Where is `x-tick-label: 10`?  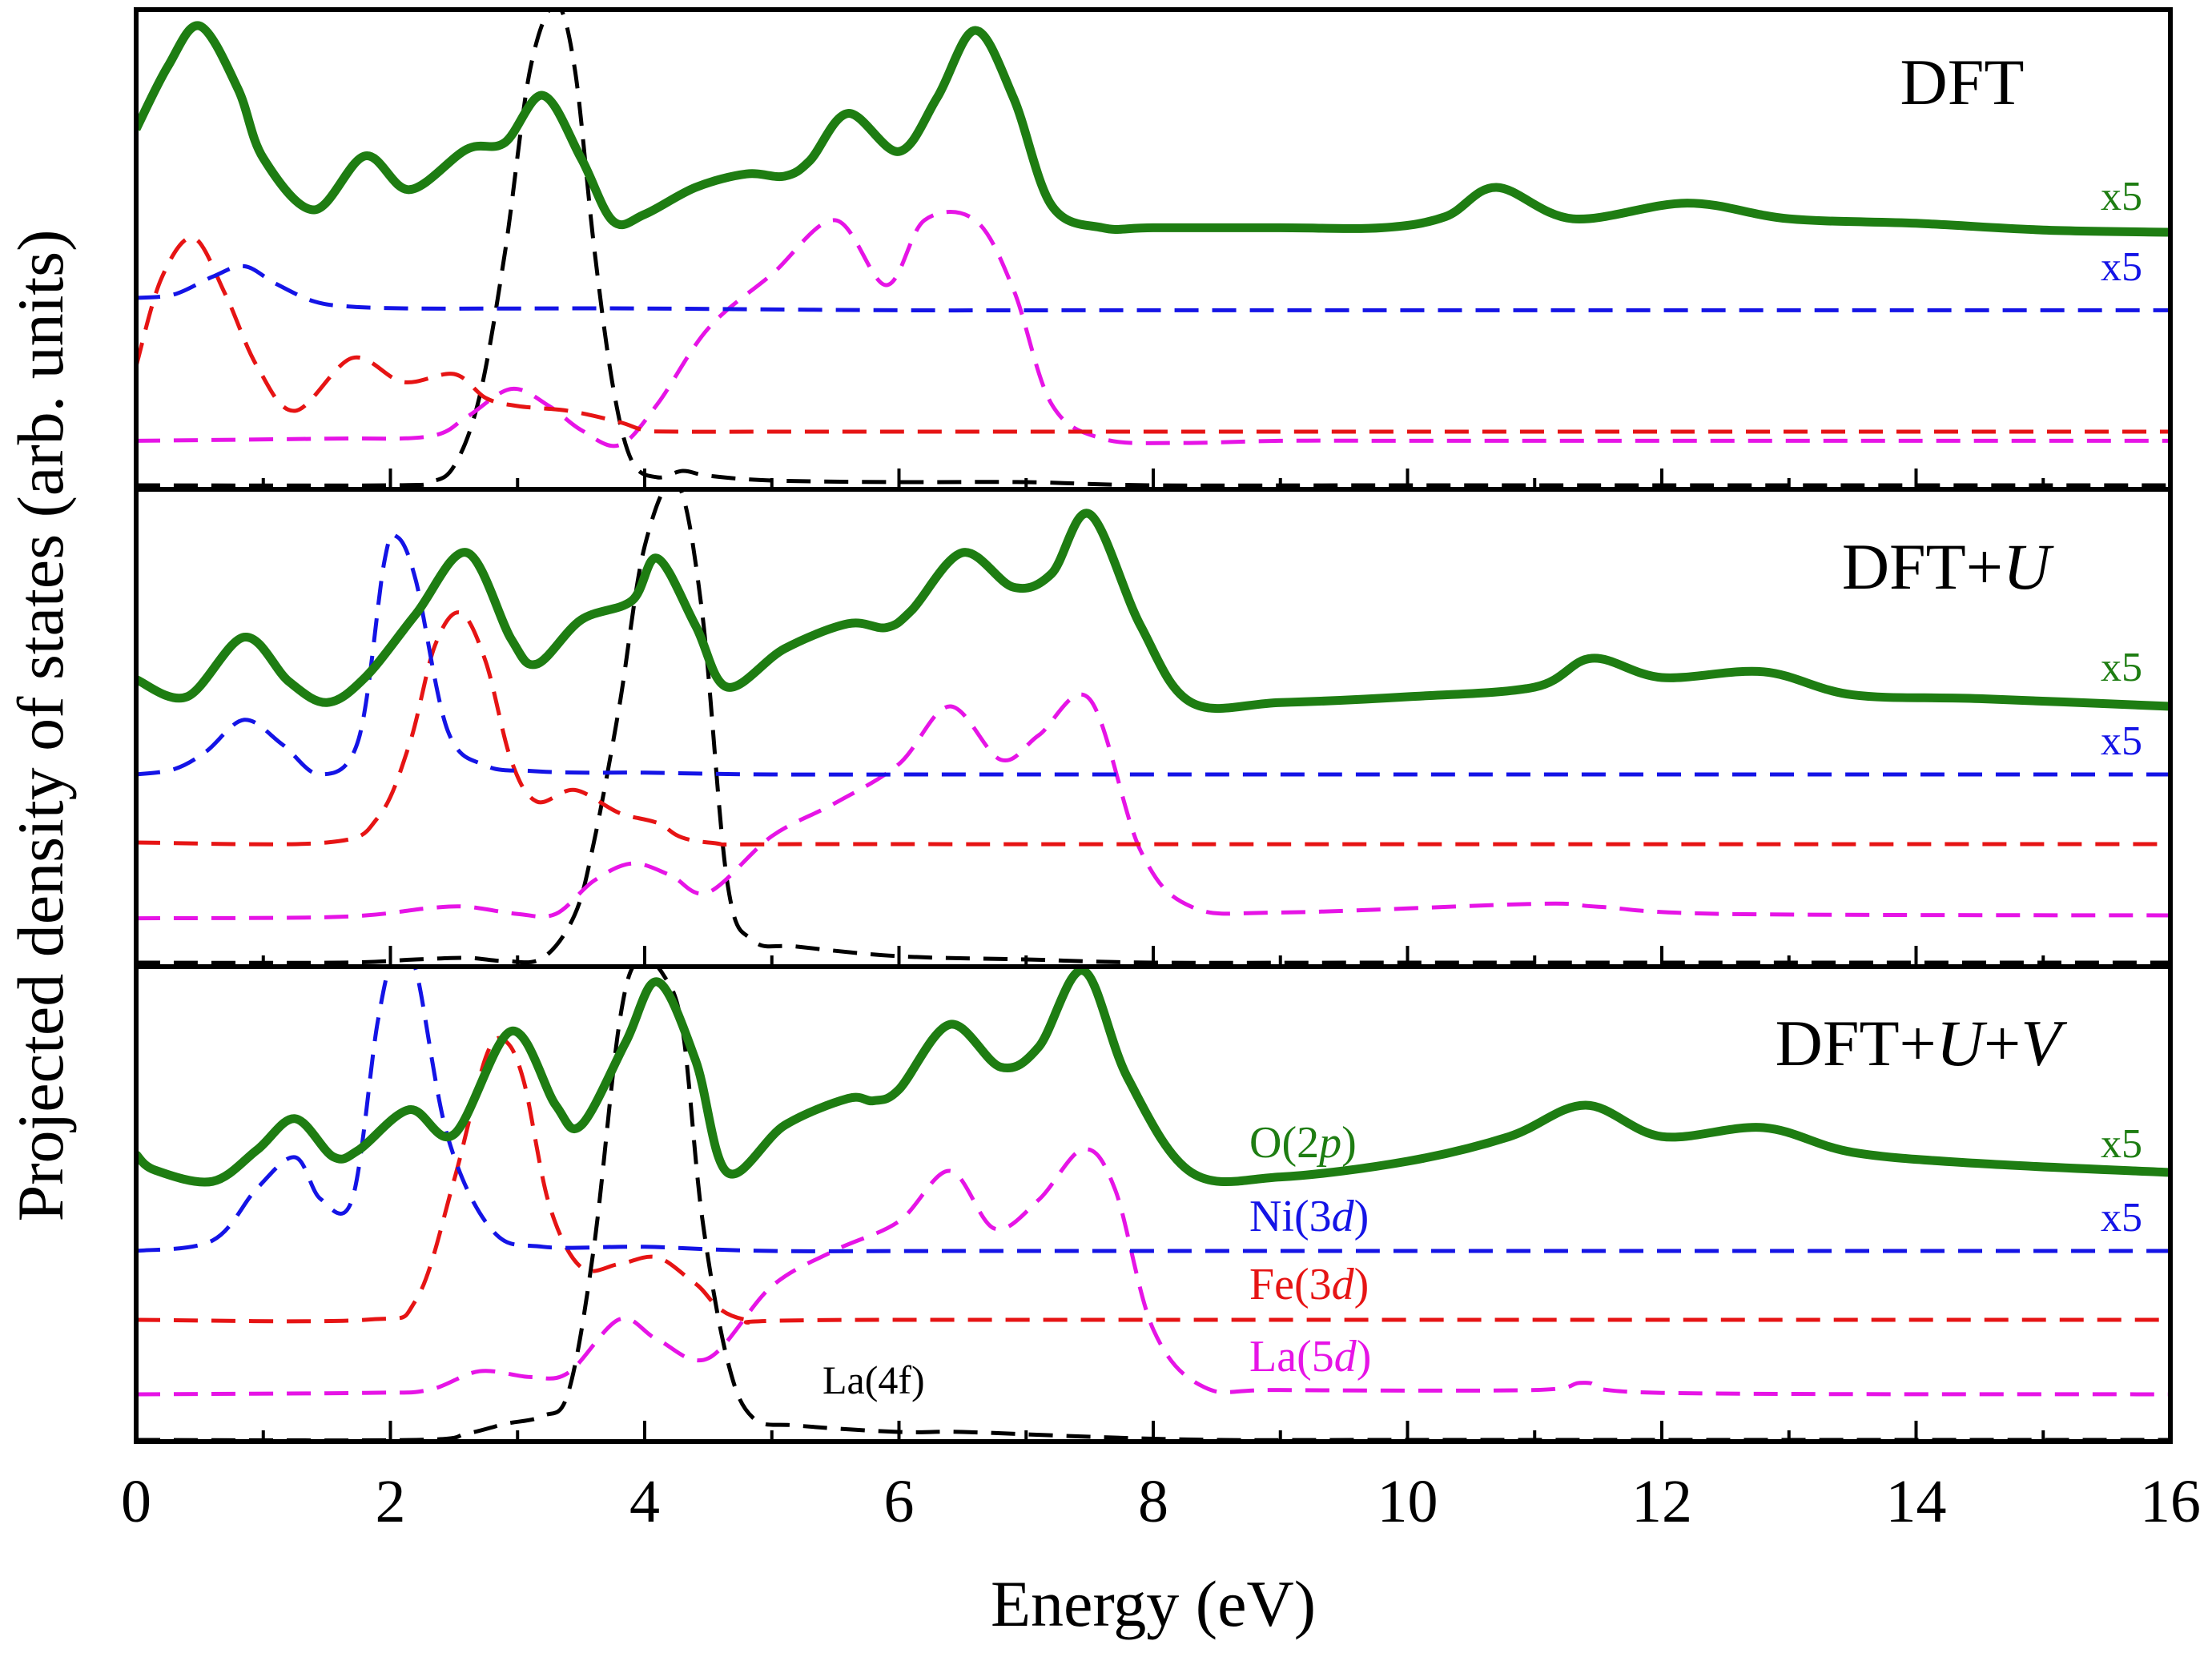
x-tick-label: 10 is located at coordinates (1407, 1501).